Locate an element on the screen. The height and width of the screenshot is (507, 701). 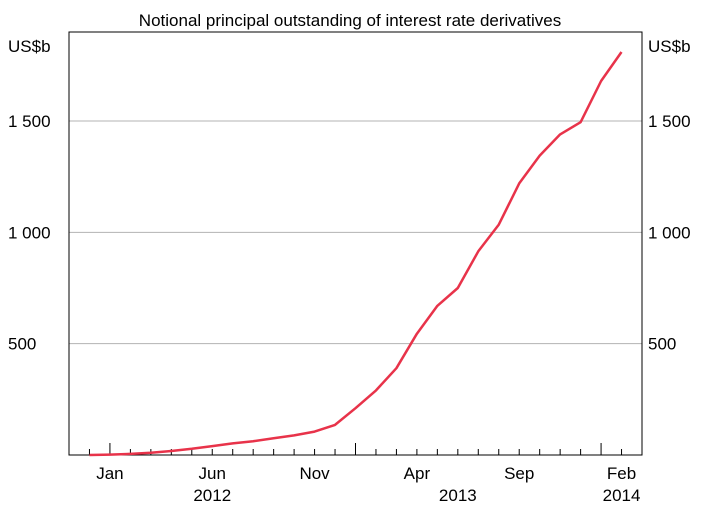
x-month-label: Nov is located at coordinates (314, 473).